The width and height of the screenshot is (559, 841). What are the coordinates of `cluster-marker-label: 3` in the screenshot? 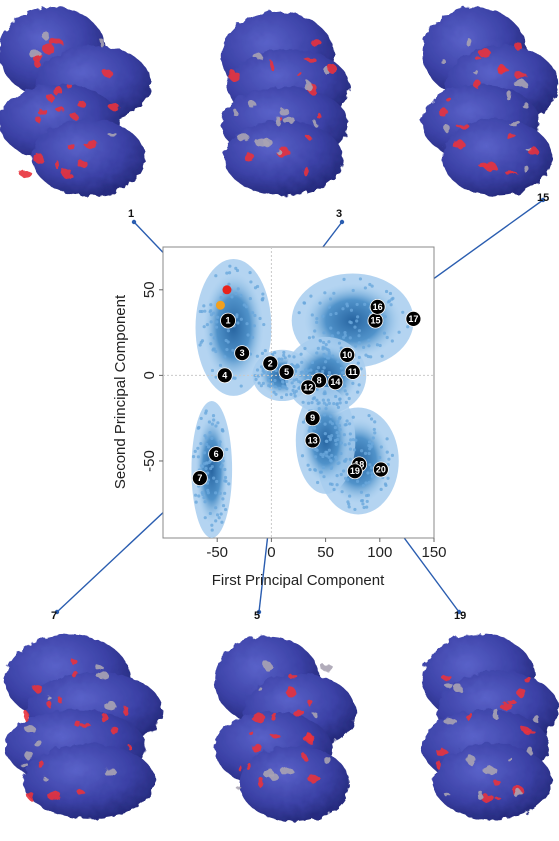 It's located at (242, 353).